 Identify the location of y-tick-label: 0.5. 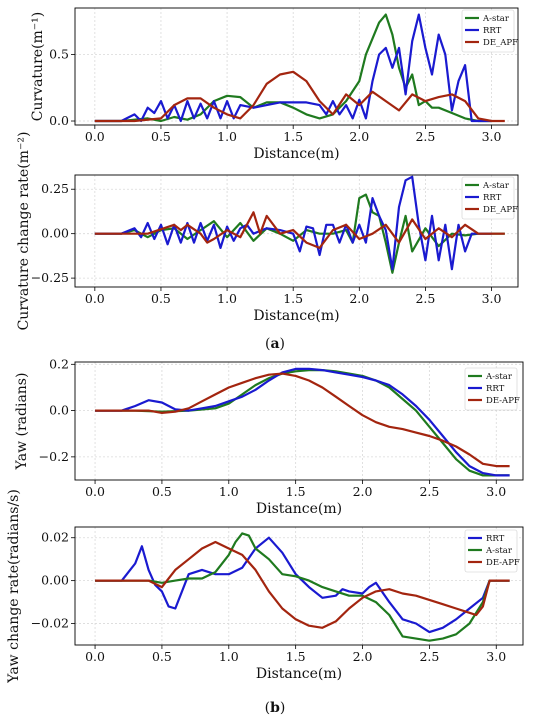
(59, 54).